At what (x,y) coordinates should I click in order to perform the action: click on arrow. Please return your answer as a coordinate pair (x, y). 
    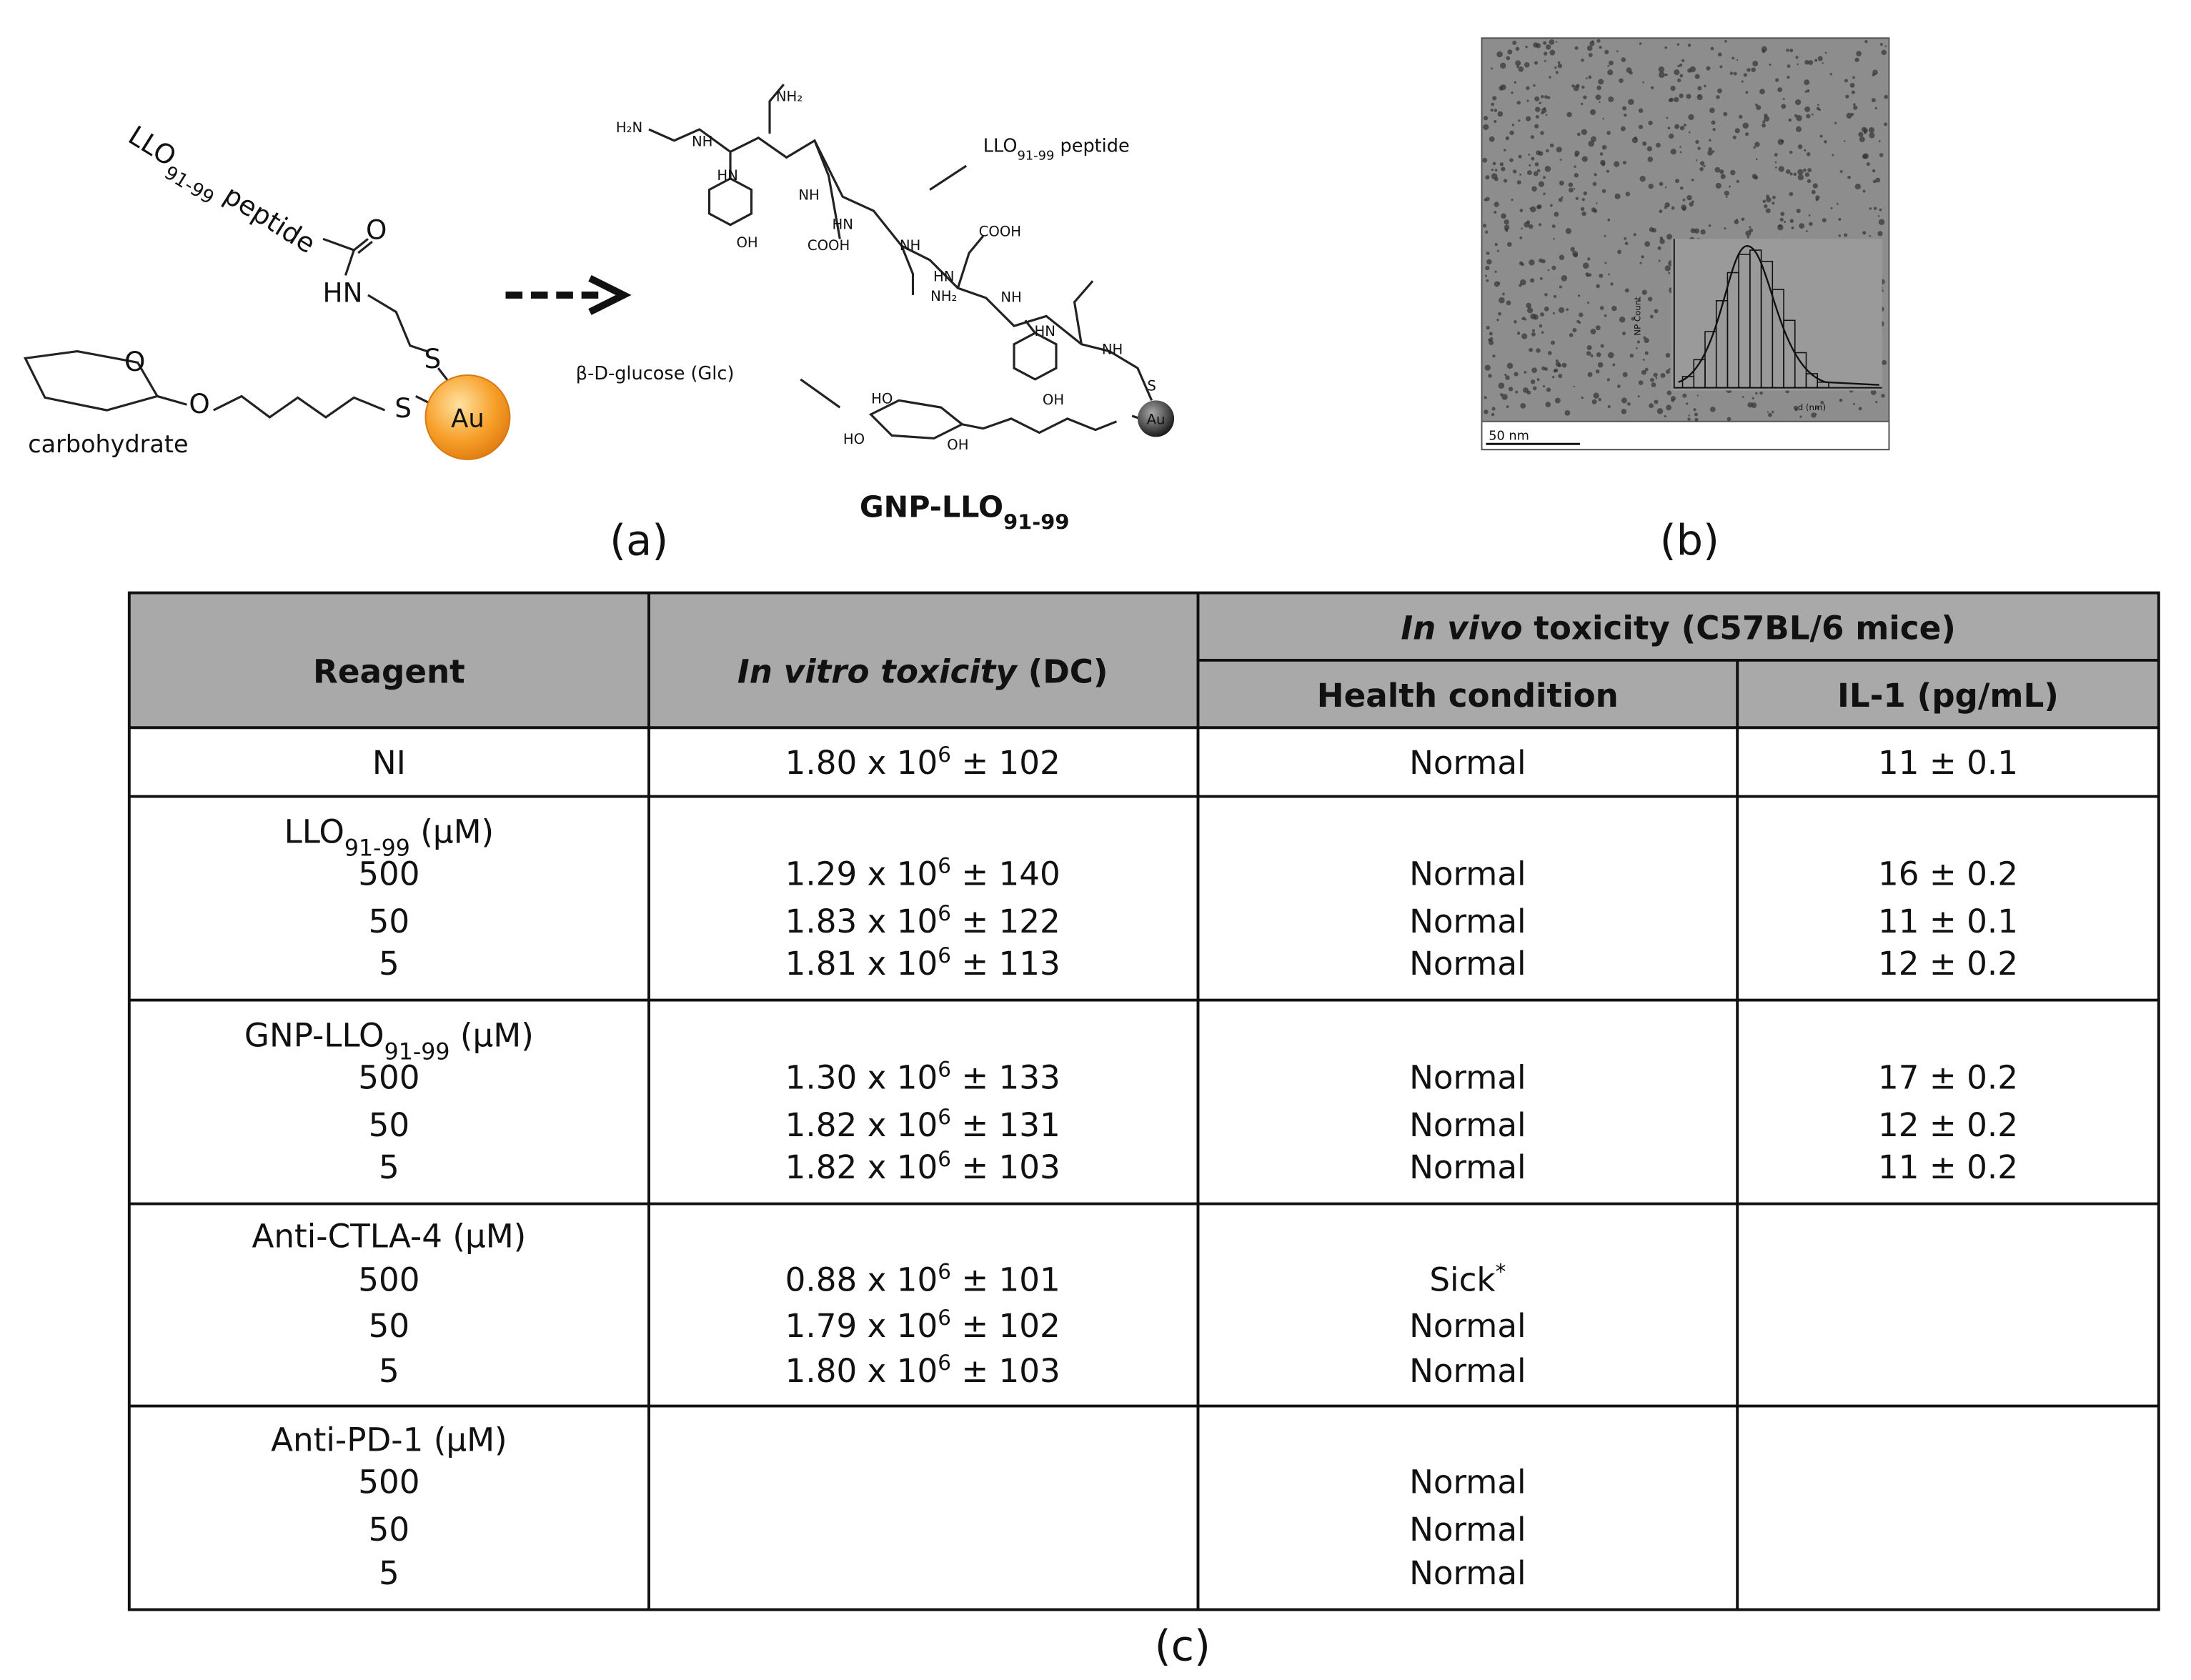
    Looking at the image, I should click on (569, 294).